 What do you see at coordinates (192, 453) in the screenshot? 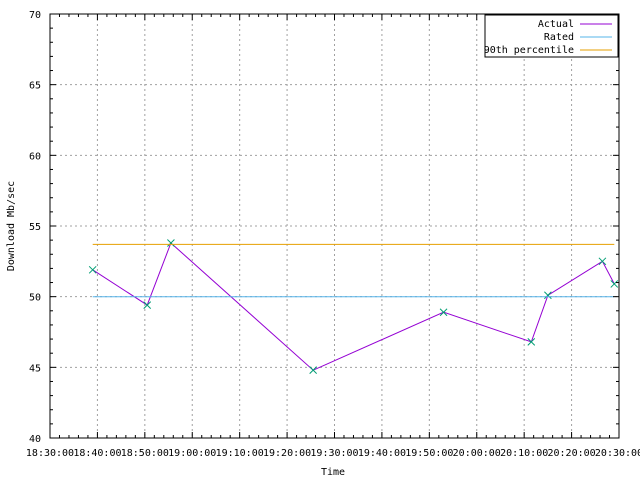
I see `x-tick-label: 19:00:00` at bounding box center [192, 453].